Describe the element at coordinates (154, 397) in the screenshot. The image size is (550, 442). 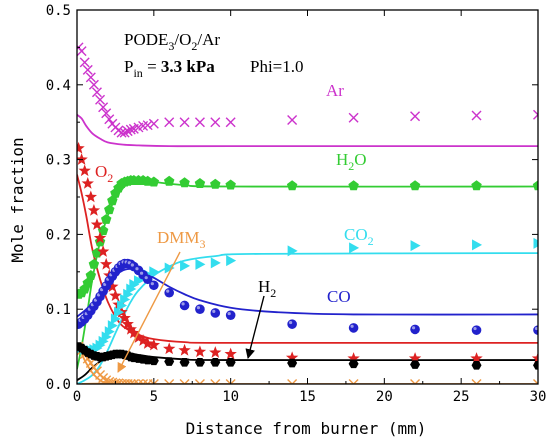
I see `x-tick-label-1: 5` at that location.